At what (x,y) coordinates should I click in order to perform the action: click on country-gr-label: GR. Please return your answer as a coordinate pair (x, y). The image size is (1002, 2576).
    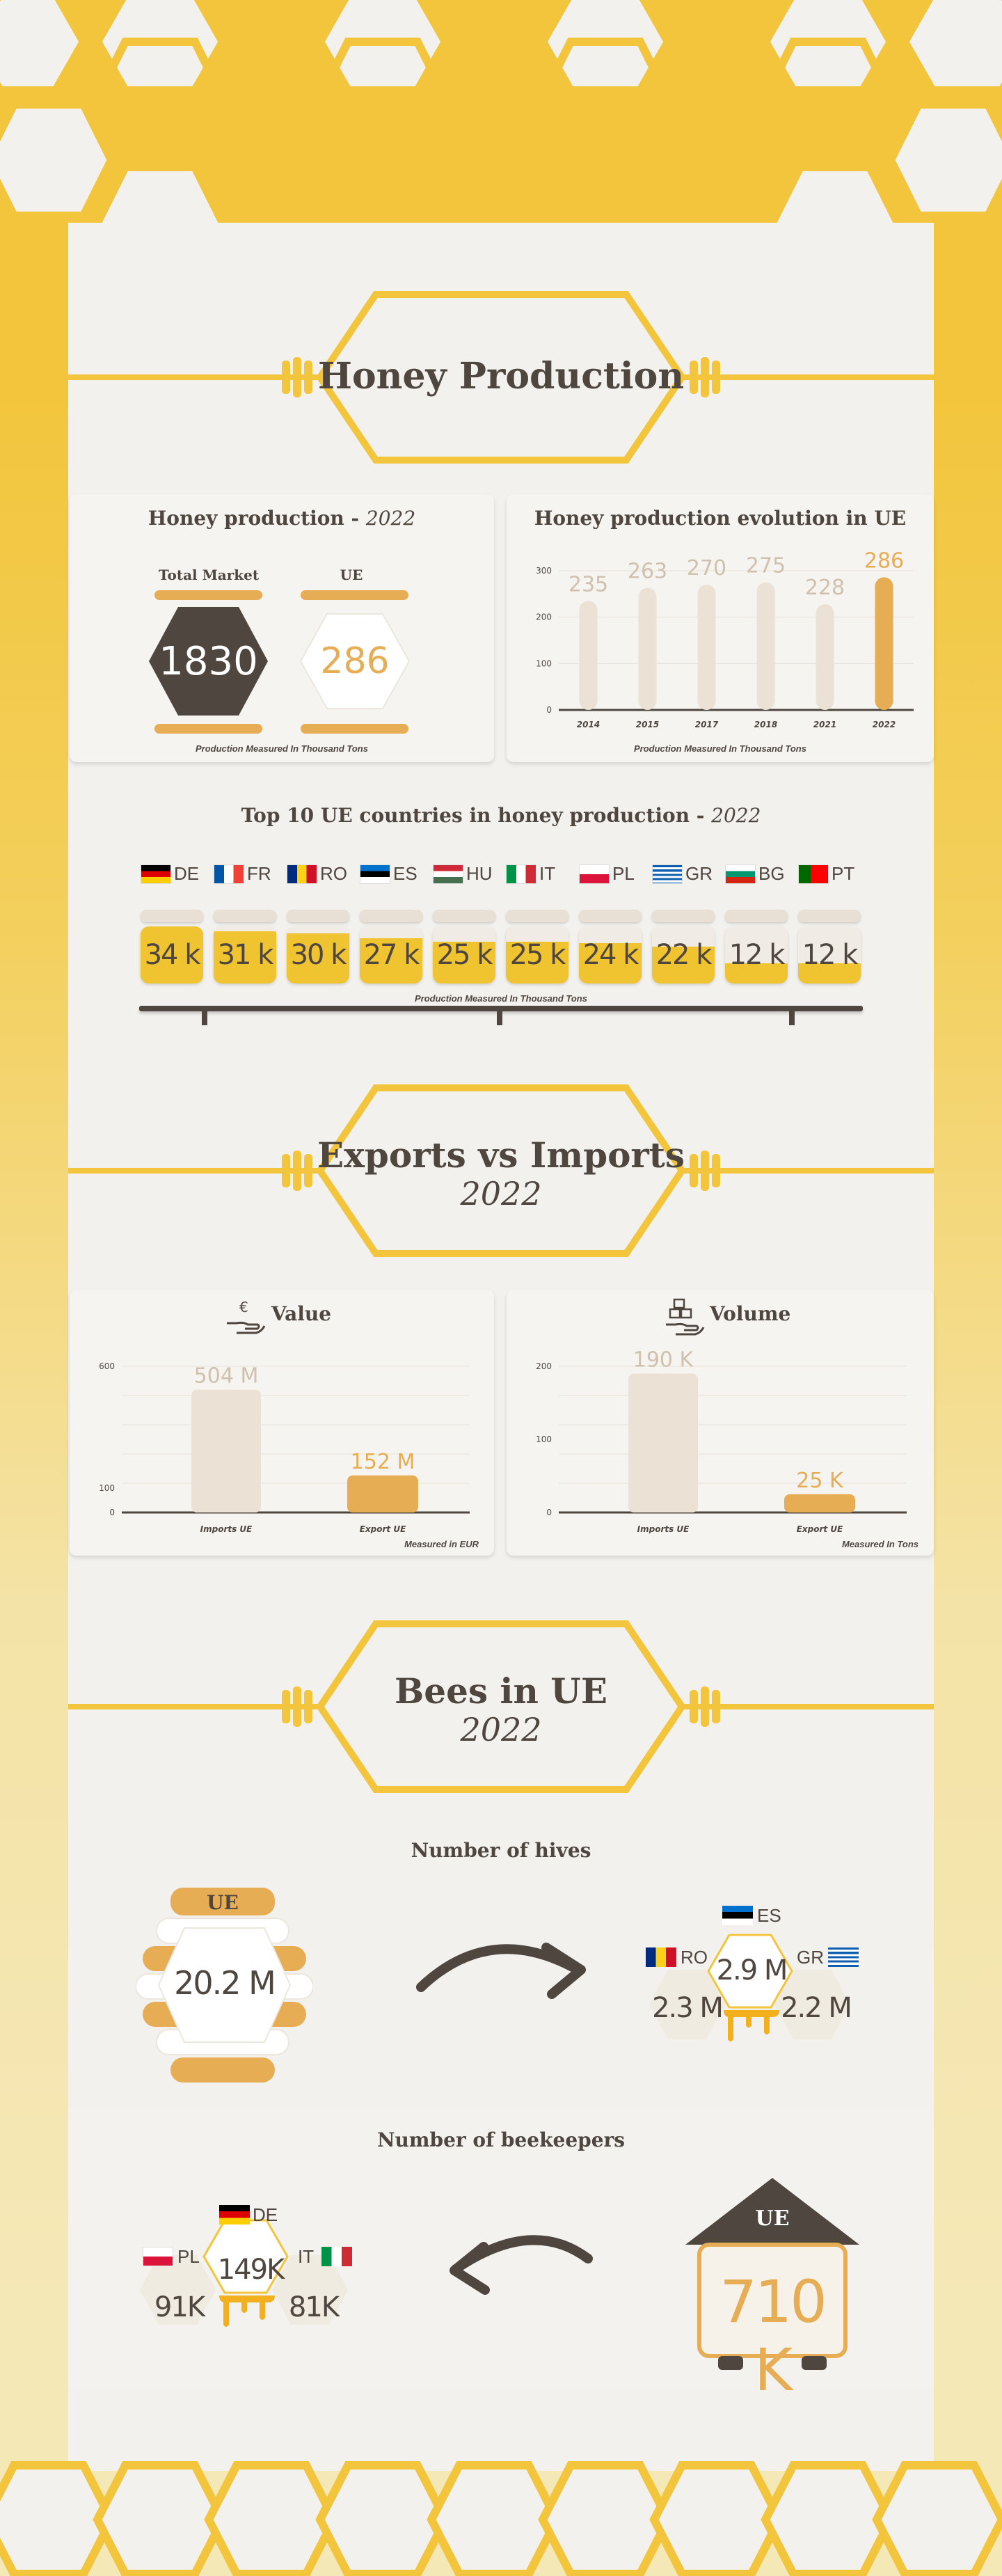
    Looking at the image, I should click on (682, 874).